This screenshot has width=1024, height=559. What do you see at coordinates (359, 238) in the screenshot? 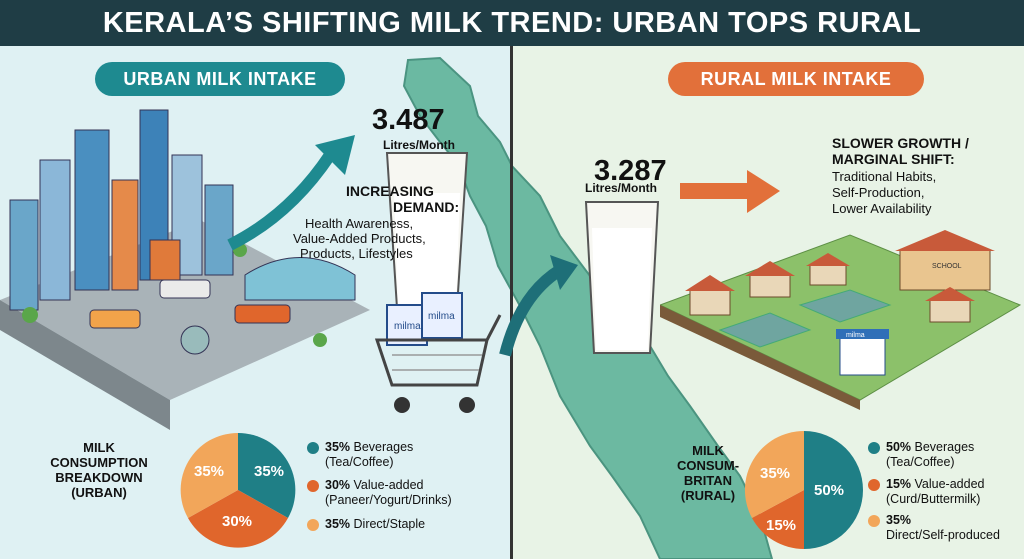
I see `urban-demand-line-2: Value-Added Products,` at bounding box center [359, 238].